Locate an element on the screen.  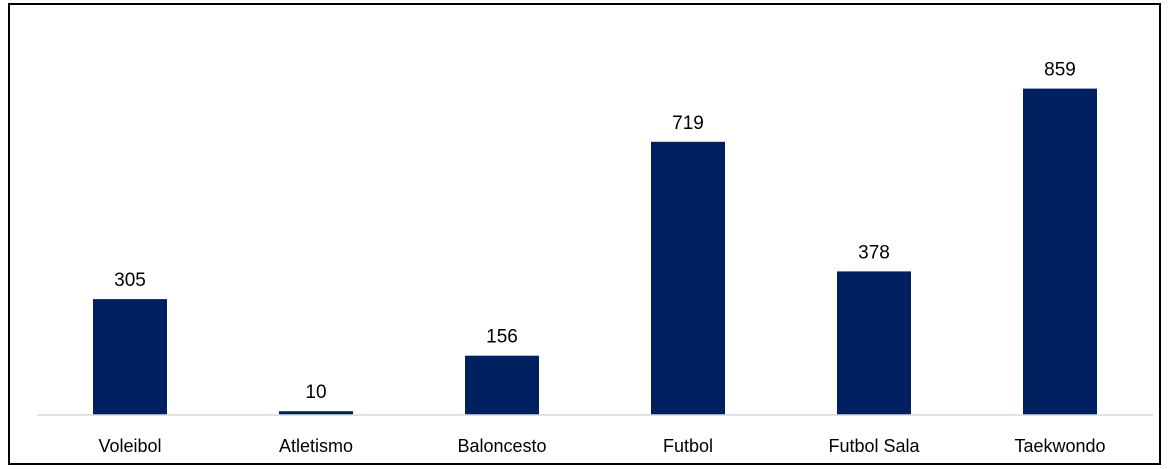
x-tick-label: Taekwondo is located at coordinates (1059, 446).